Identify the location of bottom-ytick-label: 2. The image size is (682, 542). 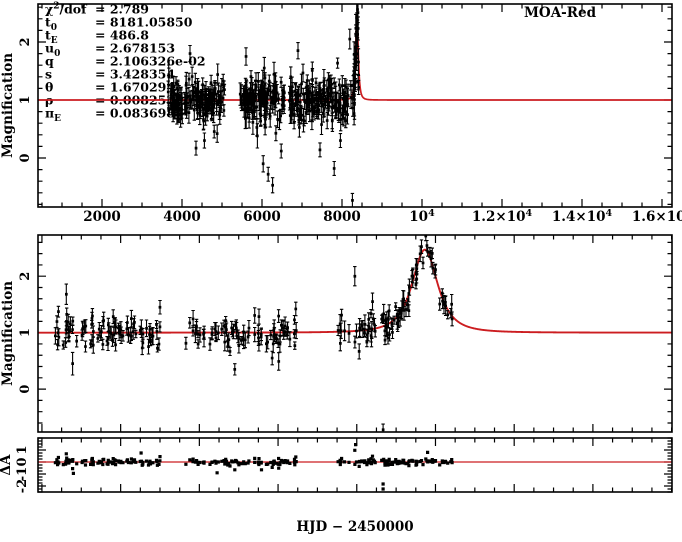
(25, 276).